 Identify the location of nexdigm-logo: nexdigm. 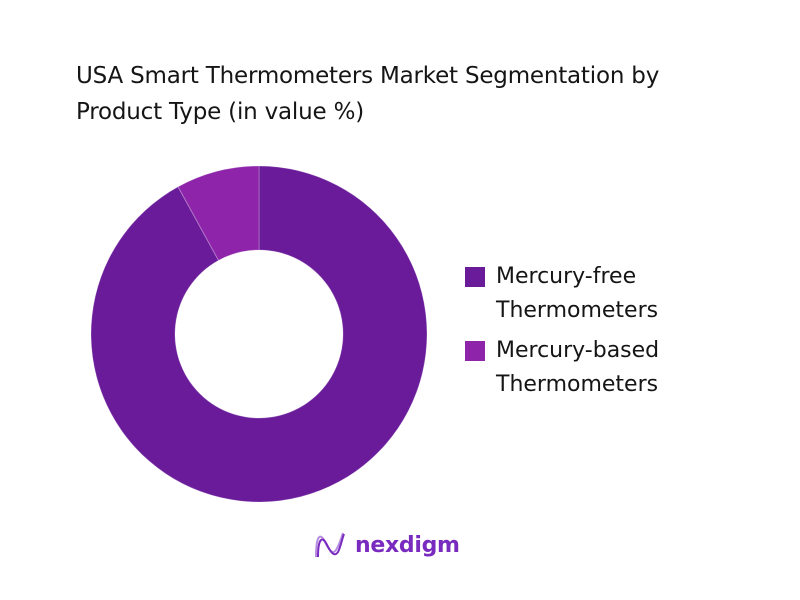
(386, 545).